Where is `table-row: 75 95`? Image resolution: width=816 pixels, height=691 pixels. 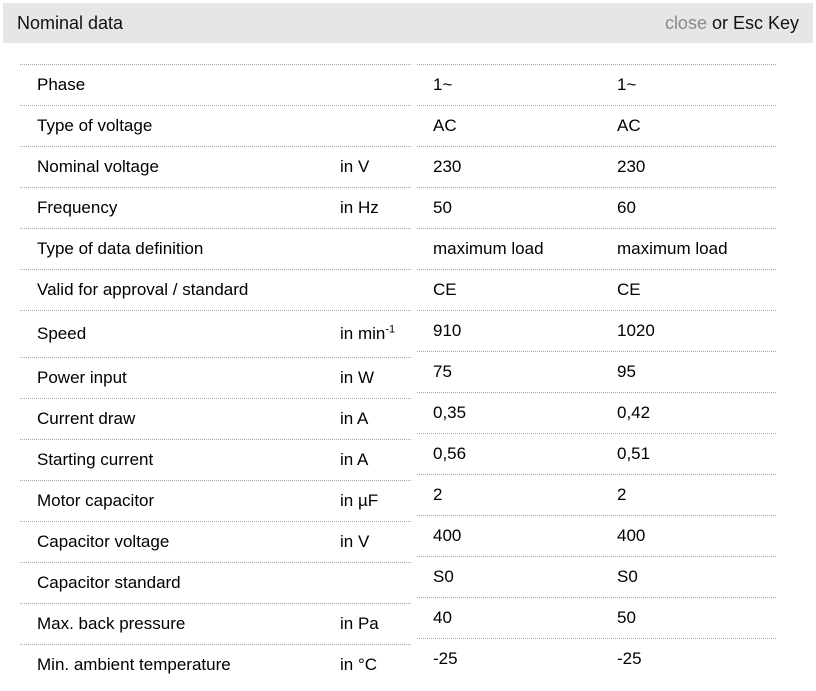 table-row: 75 95 is located at coordinates (596, 371).